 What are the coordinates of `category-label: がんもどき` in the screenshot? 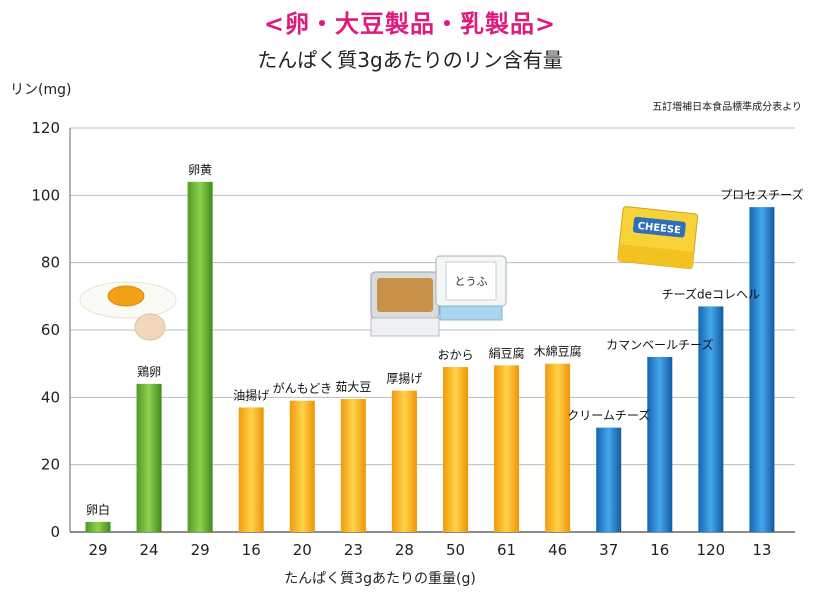 It's located at (302, 388).